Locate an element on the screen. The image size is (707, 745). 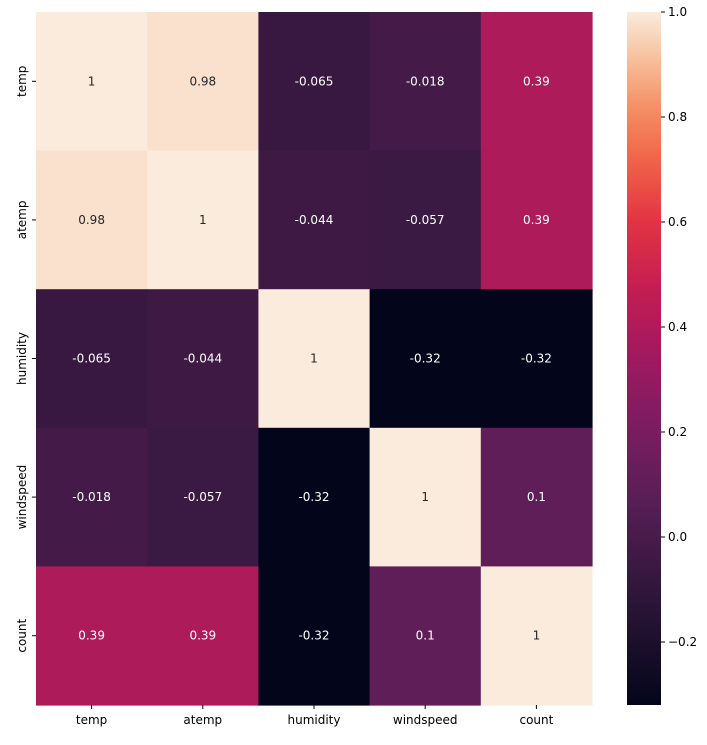
y-axis: temp atemp humidity windspeed count is located at coordinates (25, 359).